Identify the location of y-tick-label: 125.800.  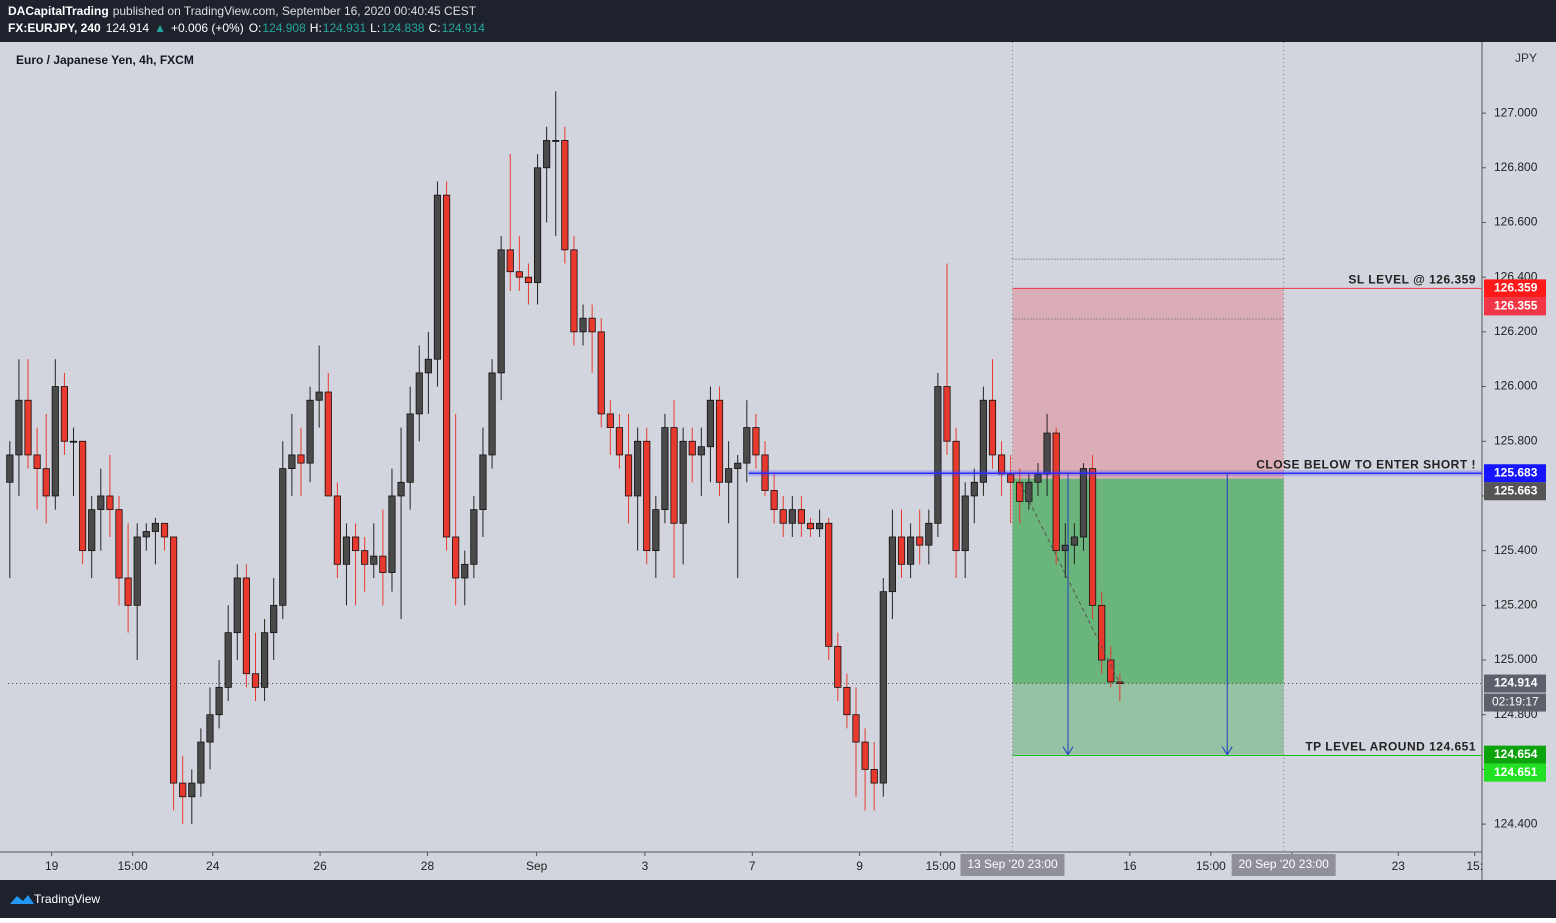
(1516, 440).